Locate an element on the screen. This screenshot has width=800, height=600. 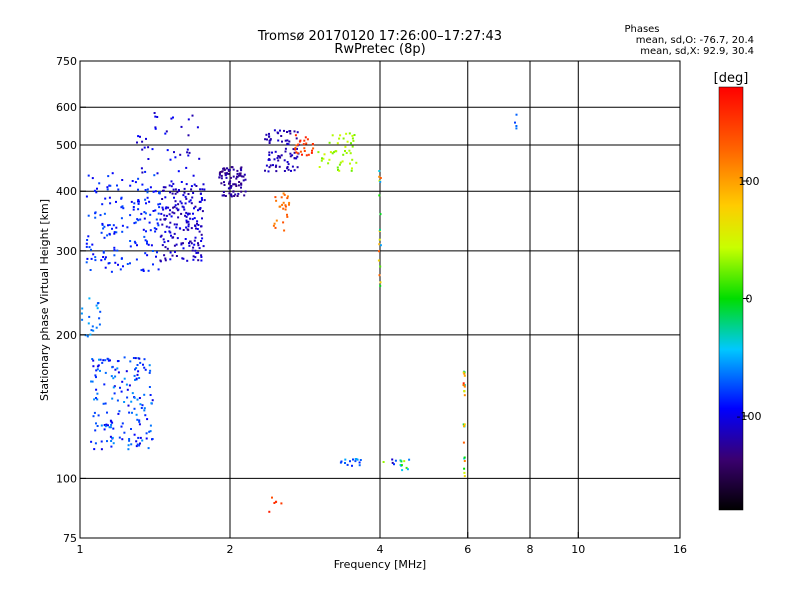
x-axis-ticks: 1 2 4 6 8 10 16 is located at coordinates (382, 544).